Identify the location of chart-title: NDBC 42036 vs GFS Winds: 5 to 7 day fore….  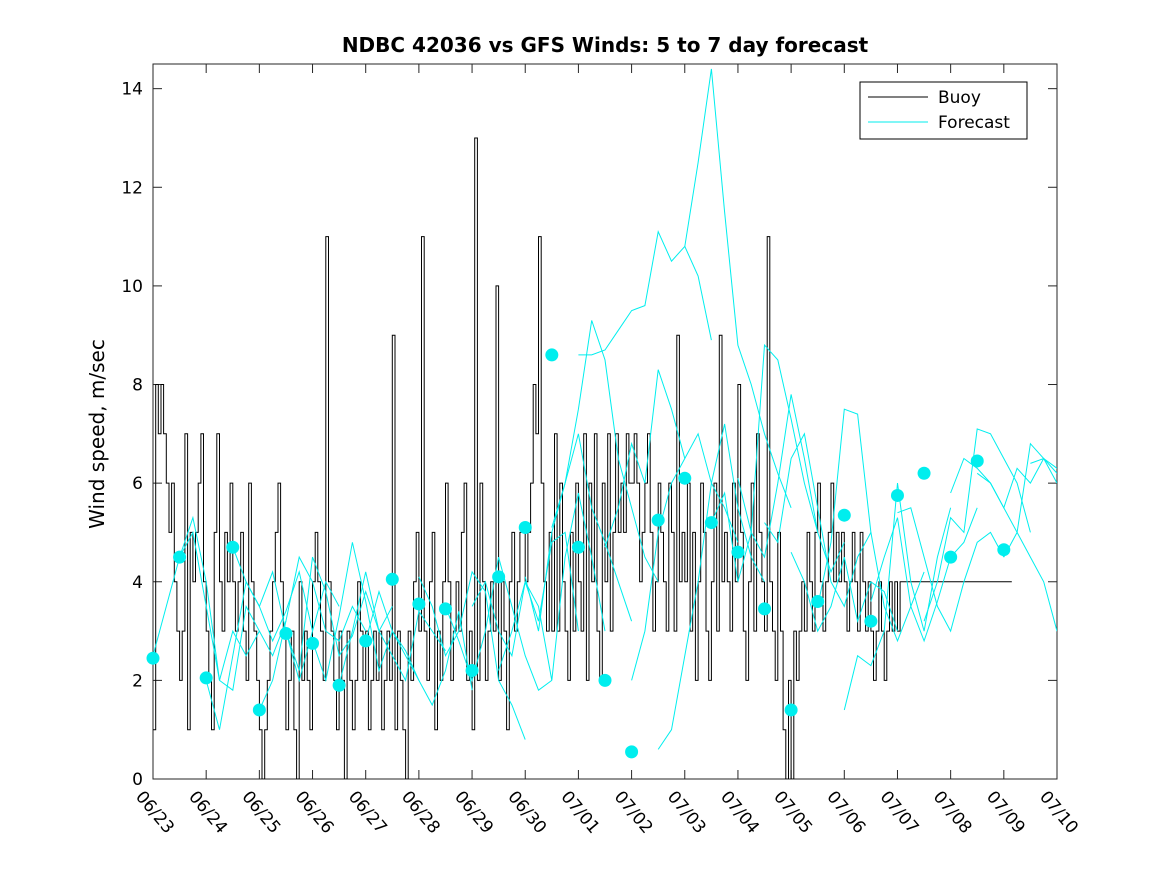
(605, 45).